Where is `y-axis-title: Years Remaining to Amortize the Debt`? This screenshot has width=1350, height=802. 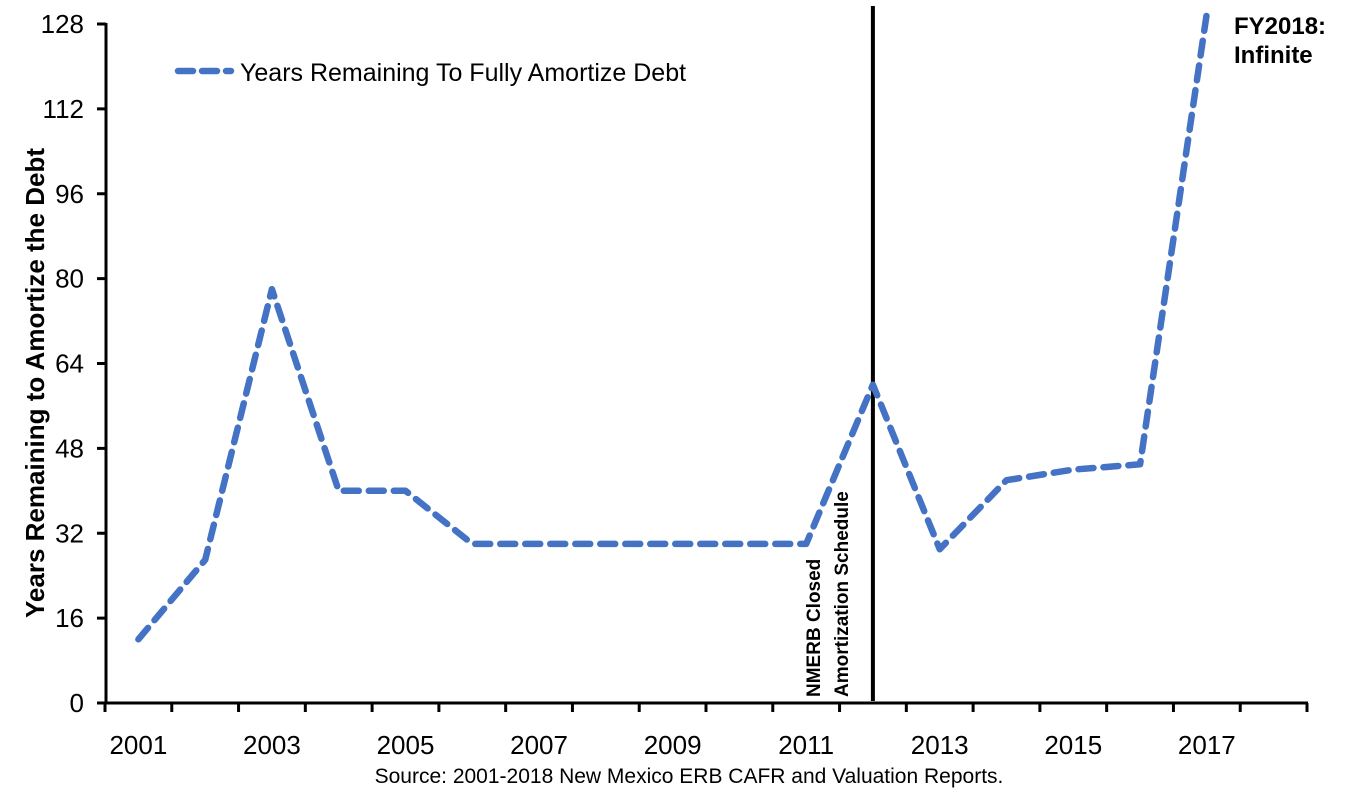
y-axis-title: Years Remaining to Amortize the Debt is located at coordinates (35, 383).